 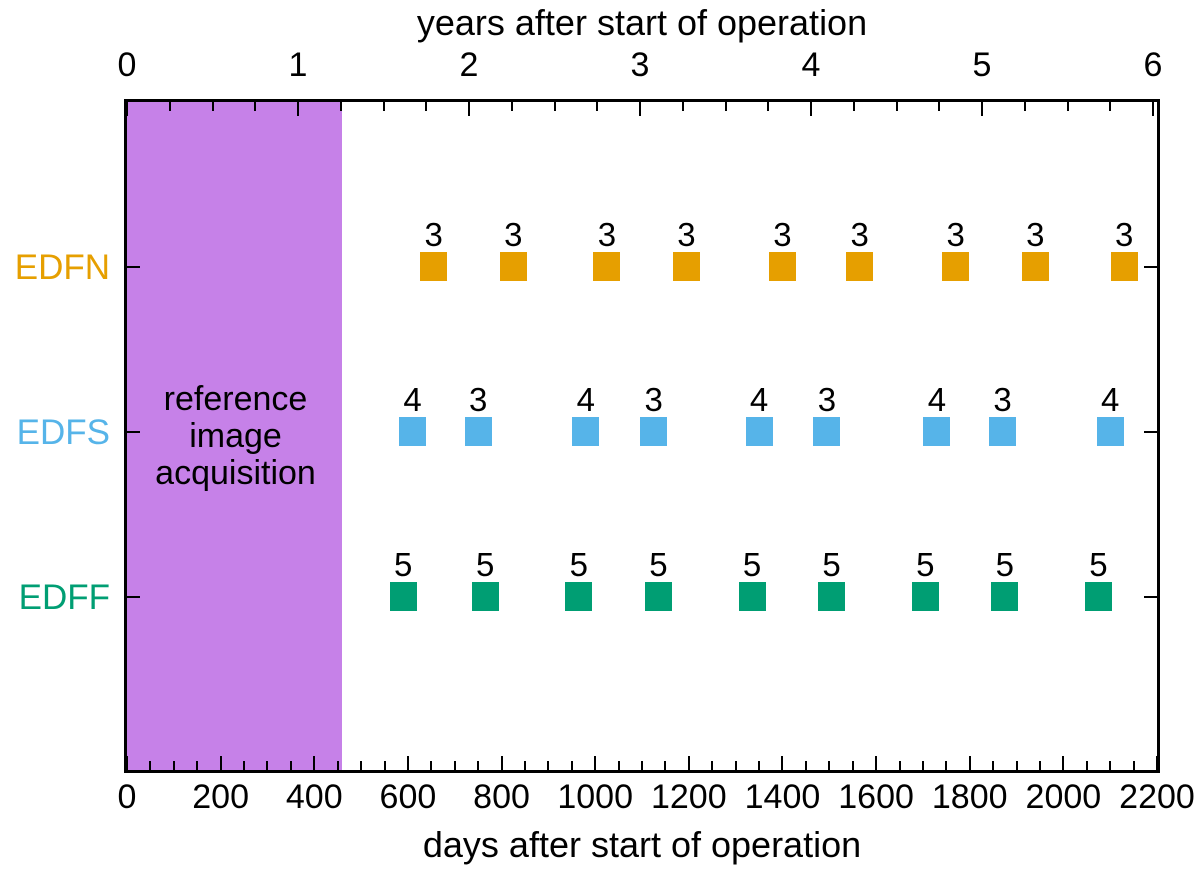 I want to click on top-axis-tick-label: 1, so click(x=298, y=65).